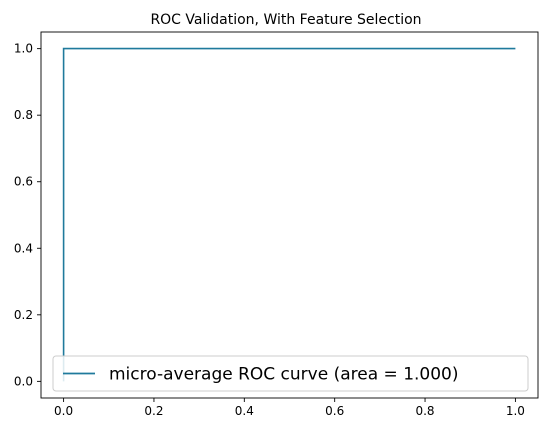 This screenshot has width=547, height=440. What do you see at coordinates (23, 248) in the screenshot?
I see `y-tick-label: 0.4` at bounding box center [23, 248].